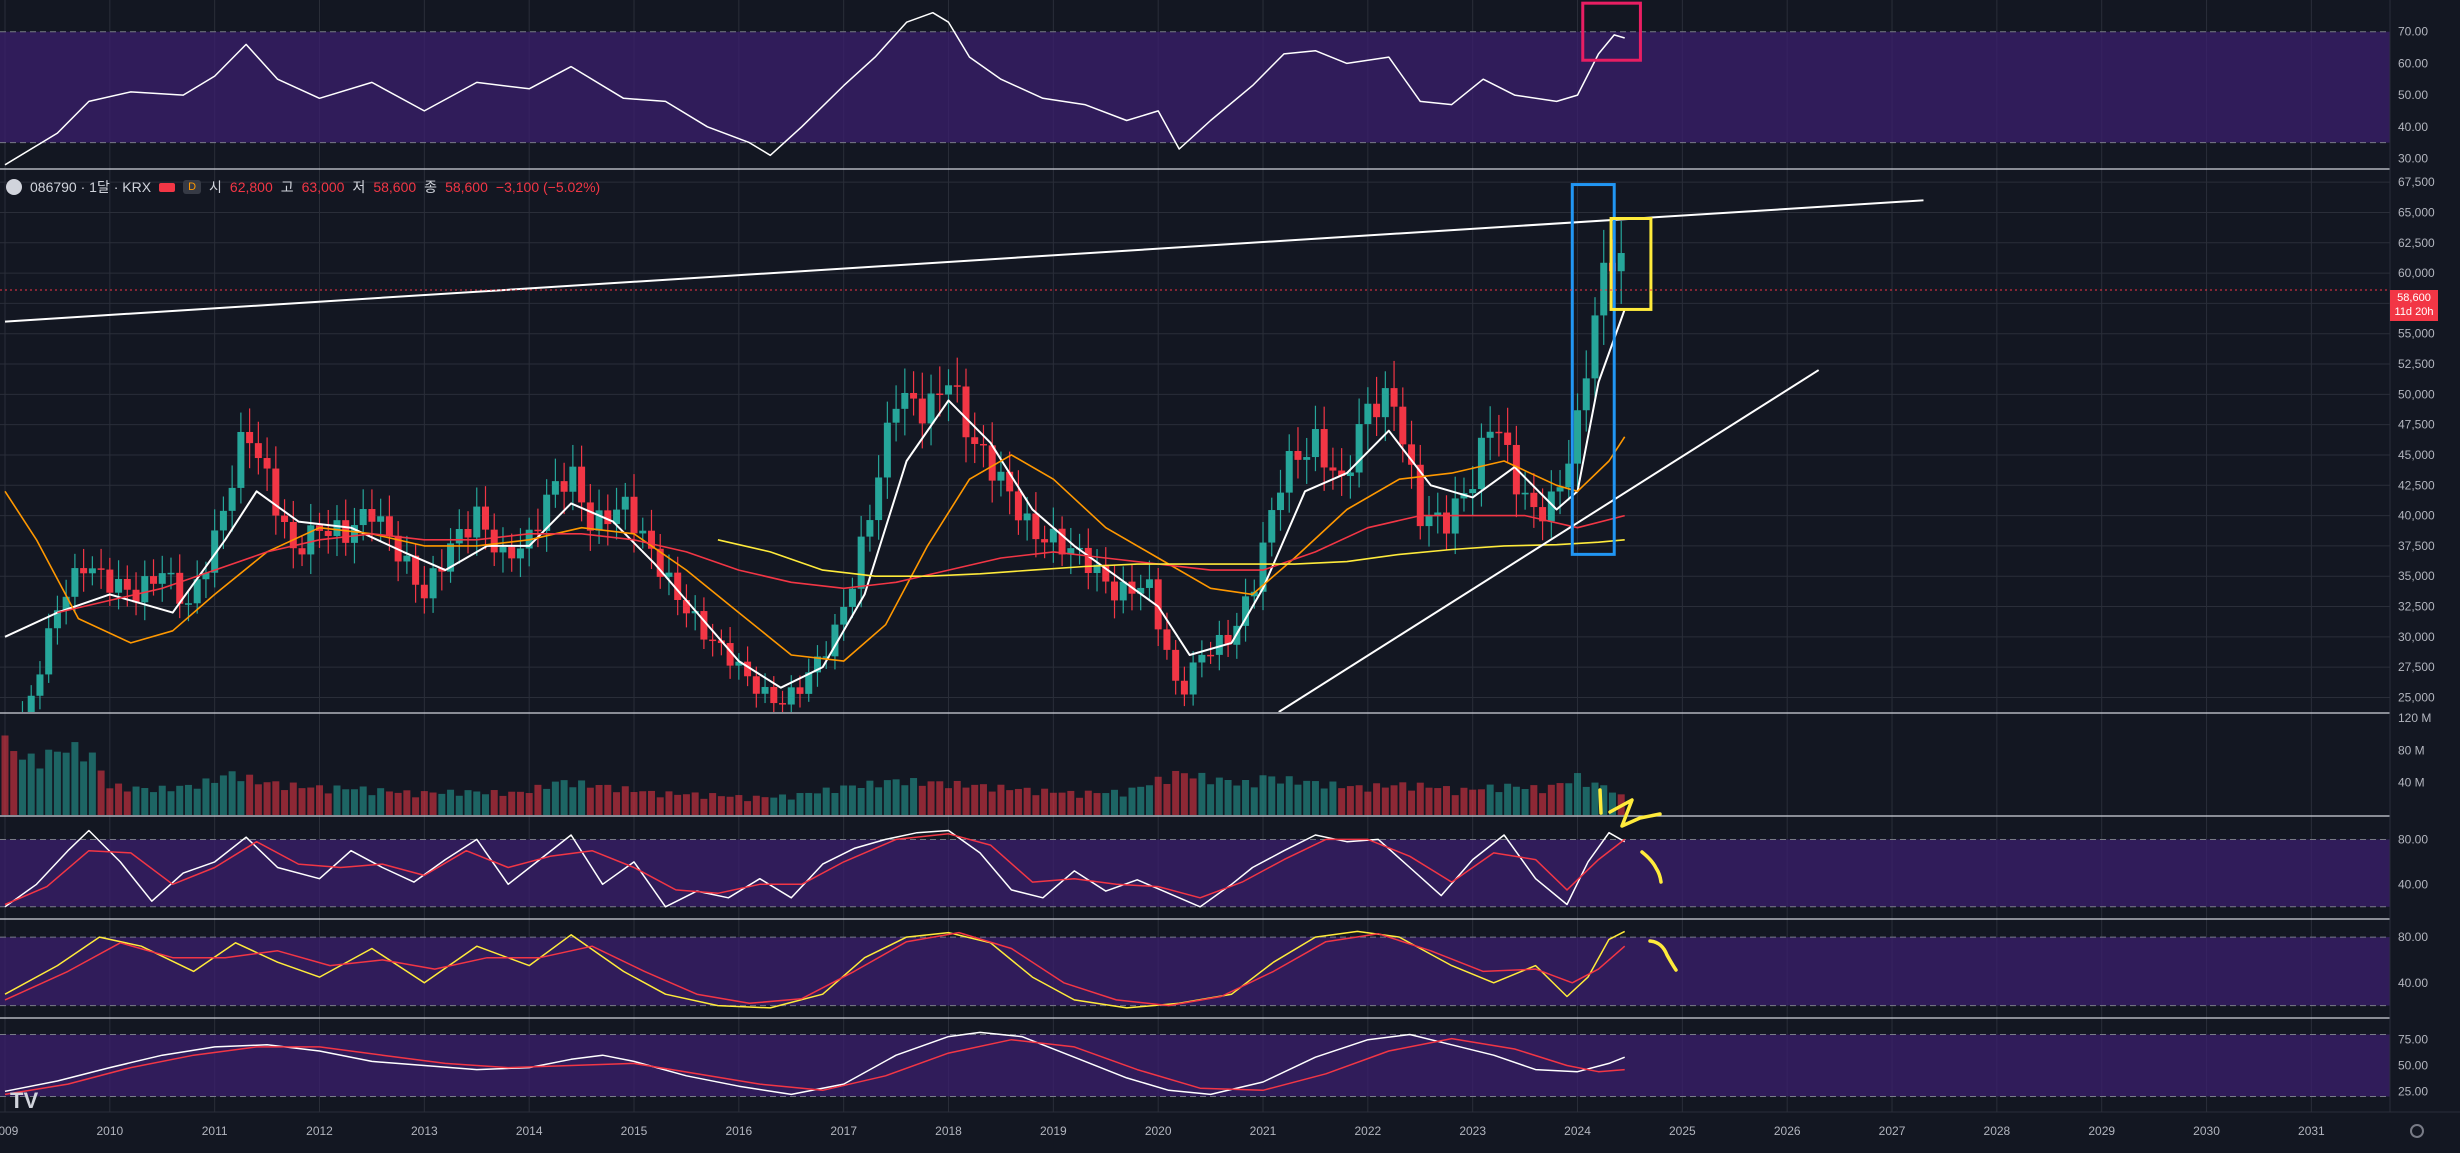 Image resolution: width=2460 pixels, height=1153 pixels. Describe the element at coordinates (91, 187) in the screenshot. I see `symbol-title: 086790 · 1달 · KRX` at that location.